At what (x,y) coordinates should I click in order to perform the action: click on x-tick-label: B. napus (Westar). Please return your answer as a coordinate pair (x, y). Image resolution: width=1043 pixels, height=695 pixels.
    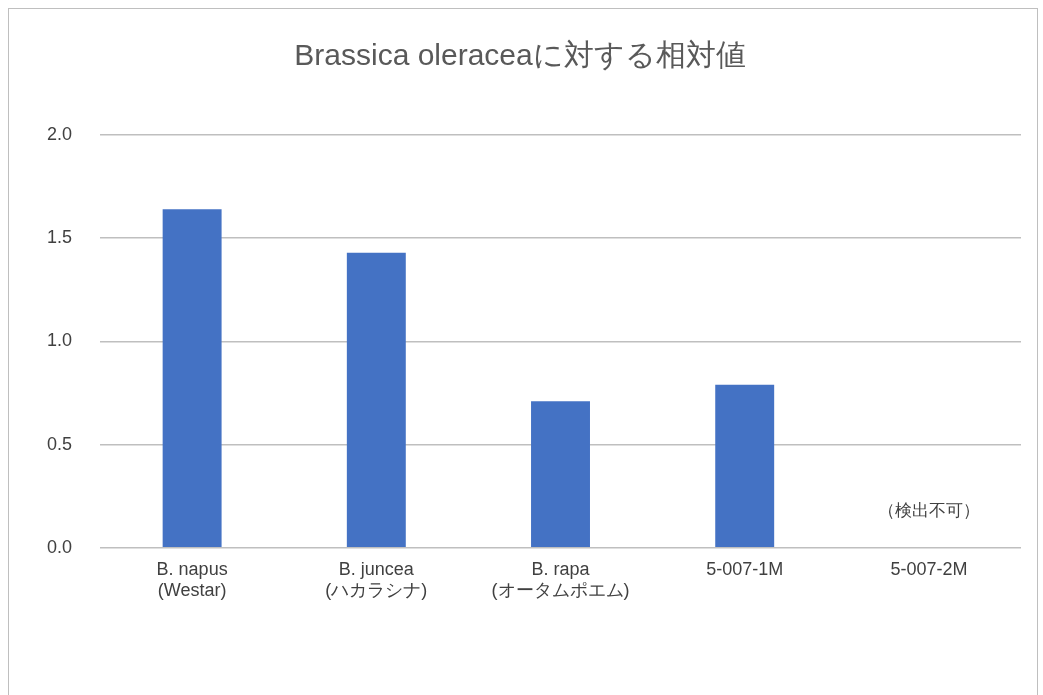
    Looking at the image, I should click on (192, 579).